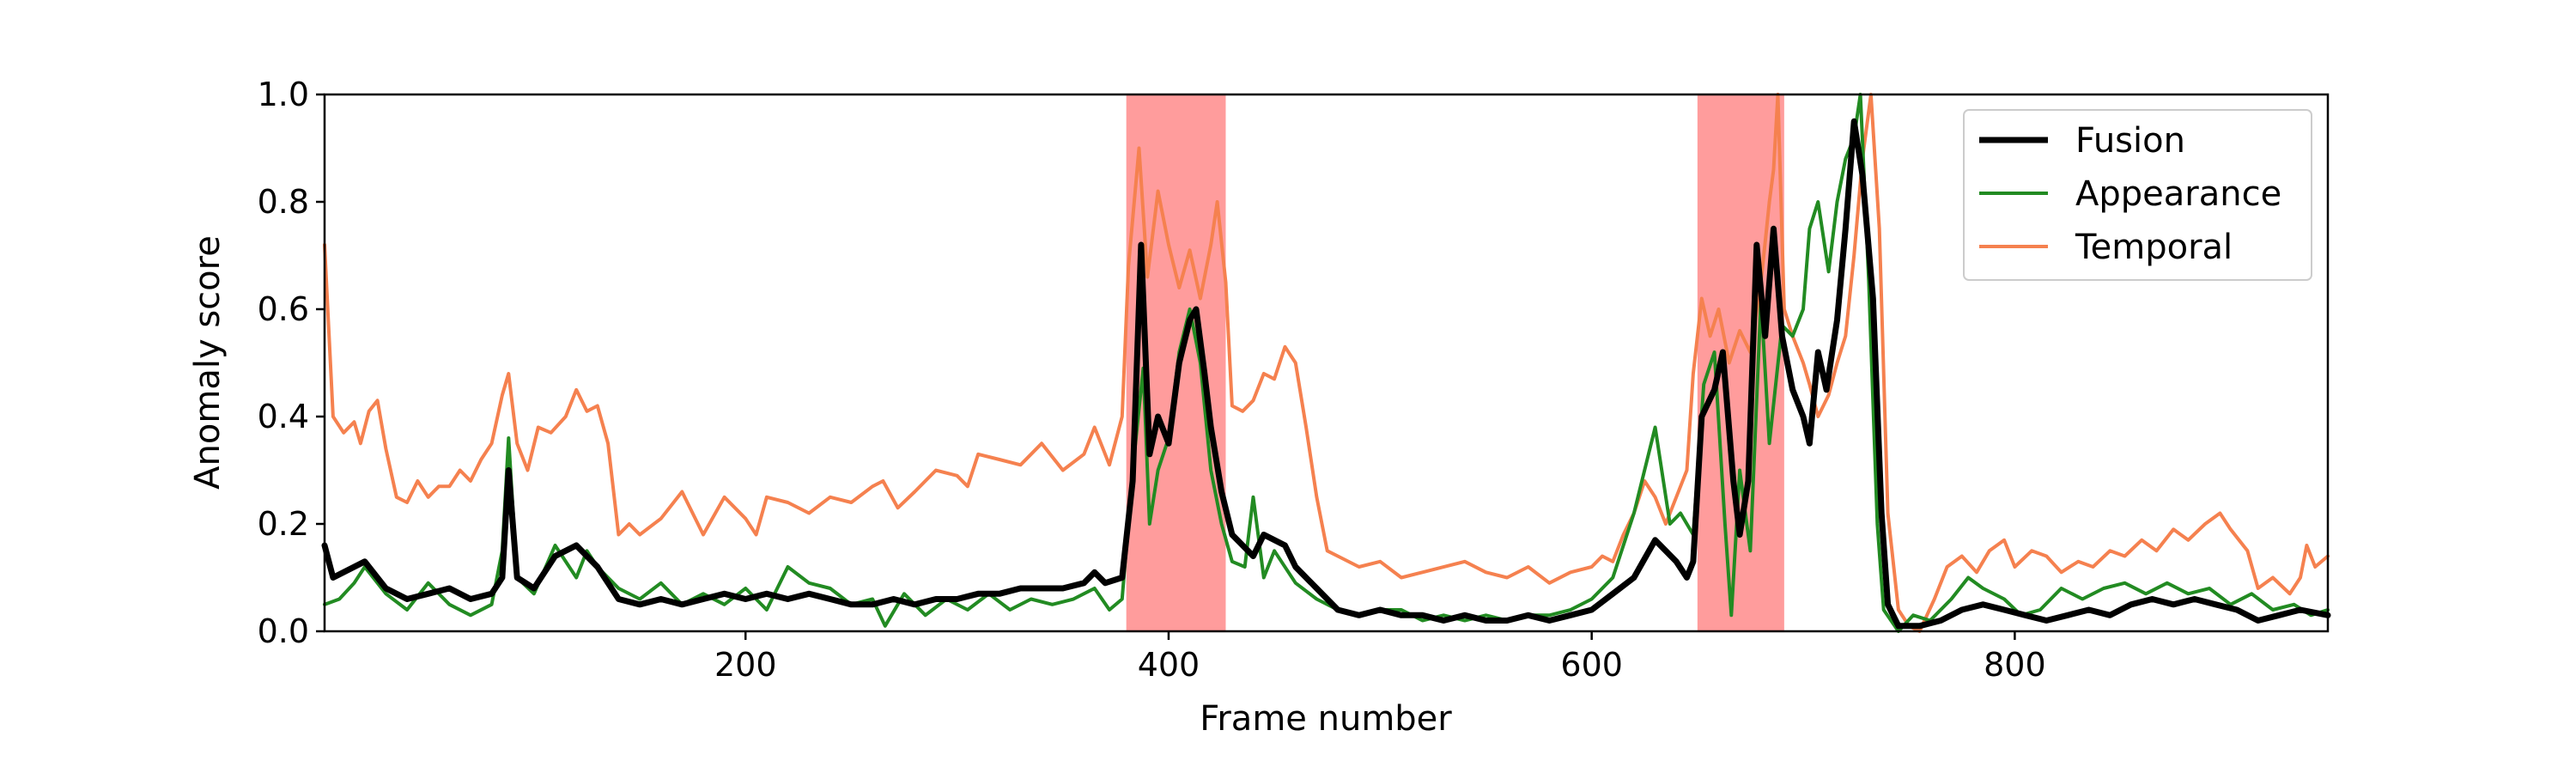 The width and height of the screenshot is (2576, 773). Describe the element at coordinates (1591, 665) in the screenshot. I see `x-tick-label: 600` at that location.